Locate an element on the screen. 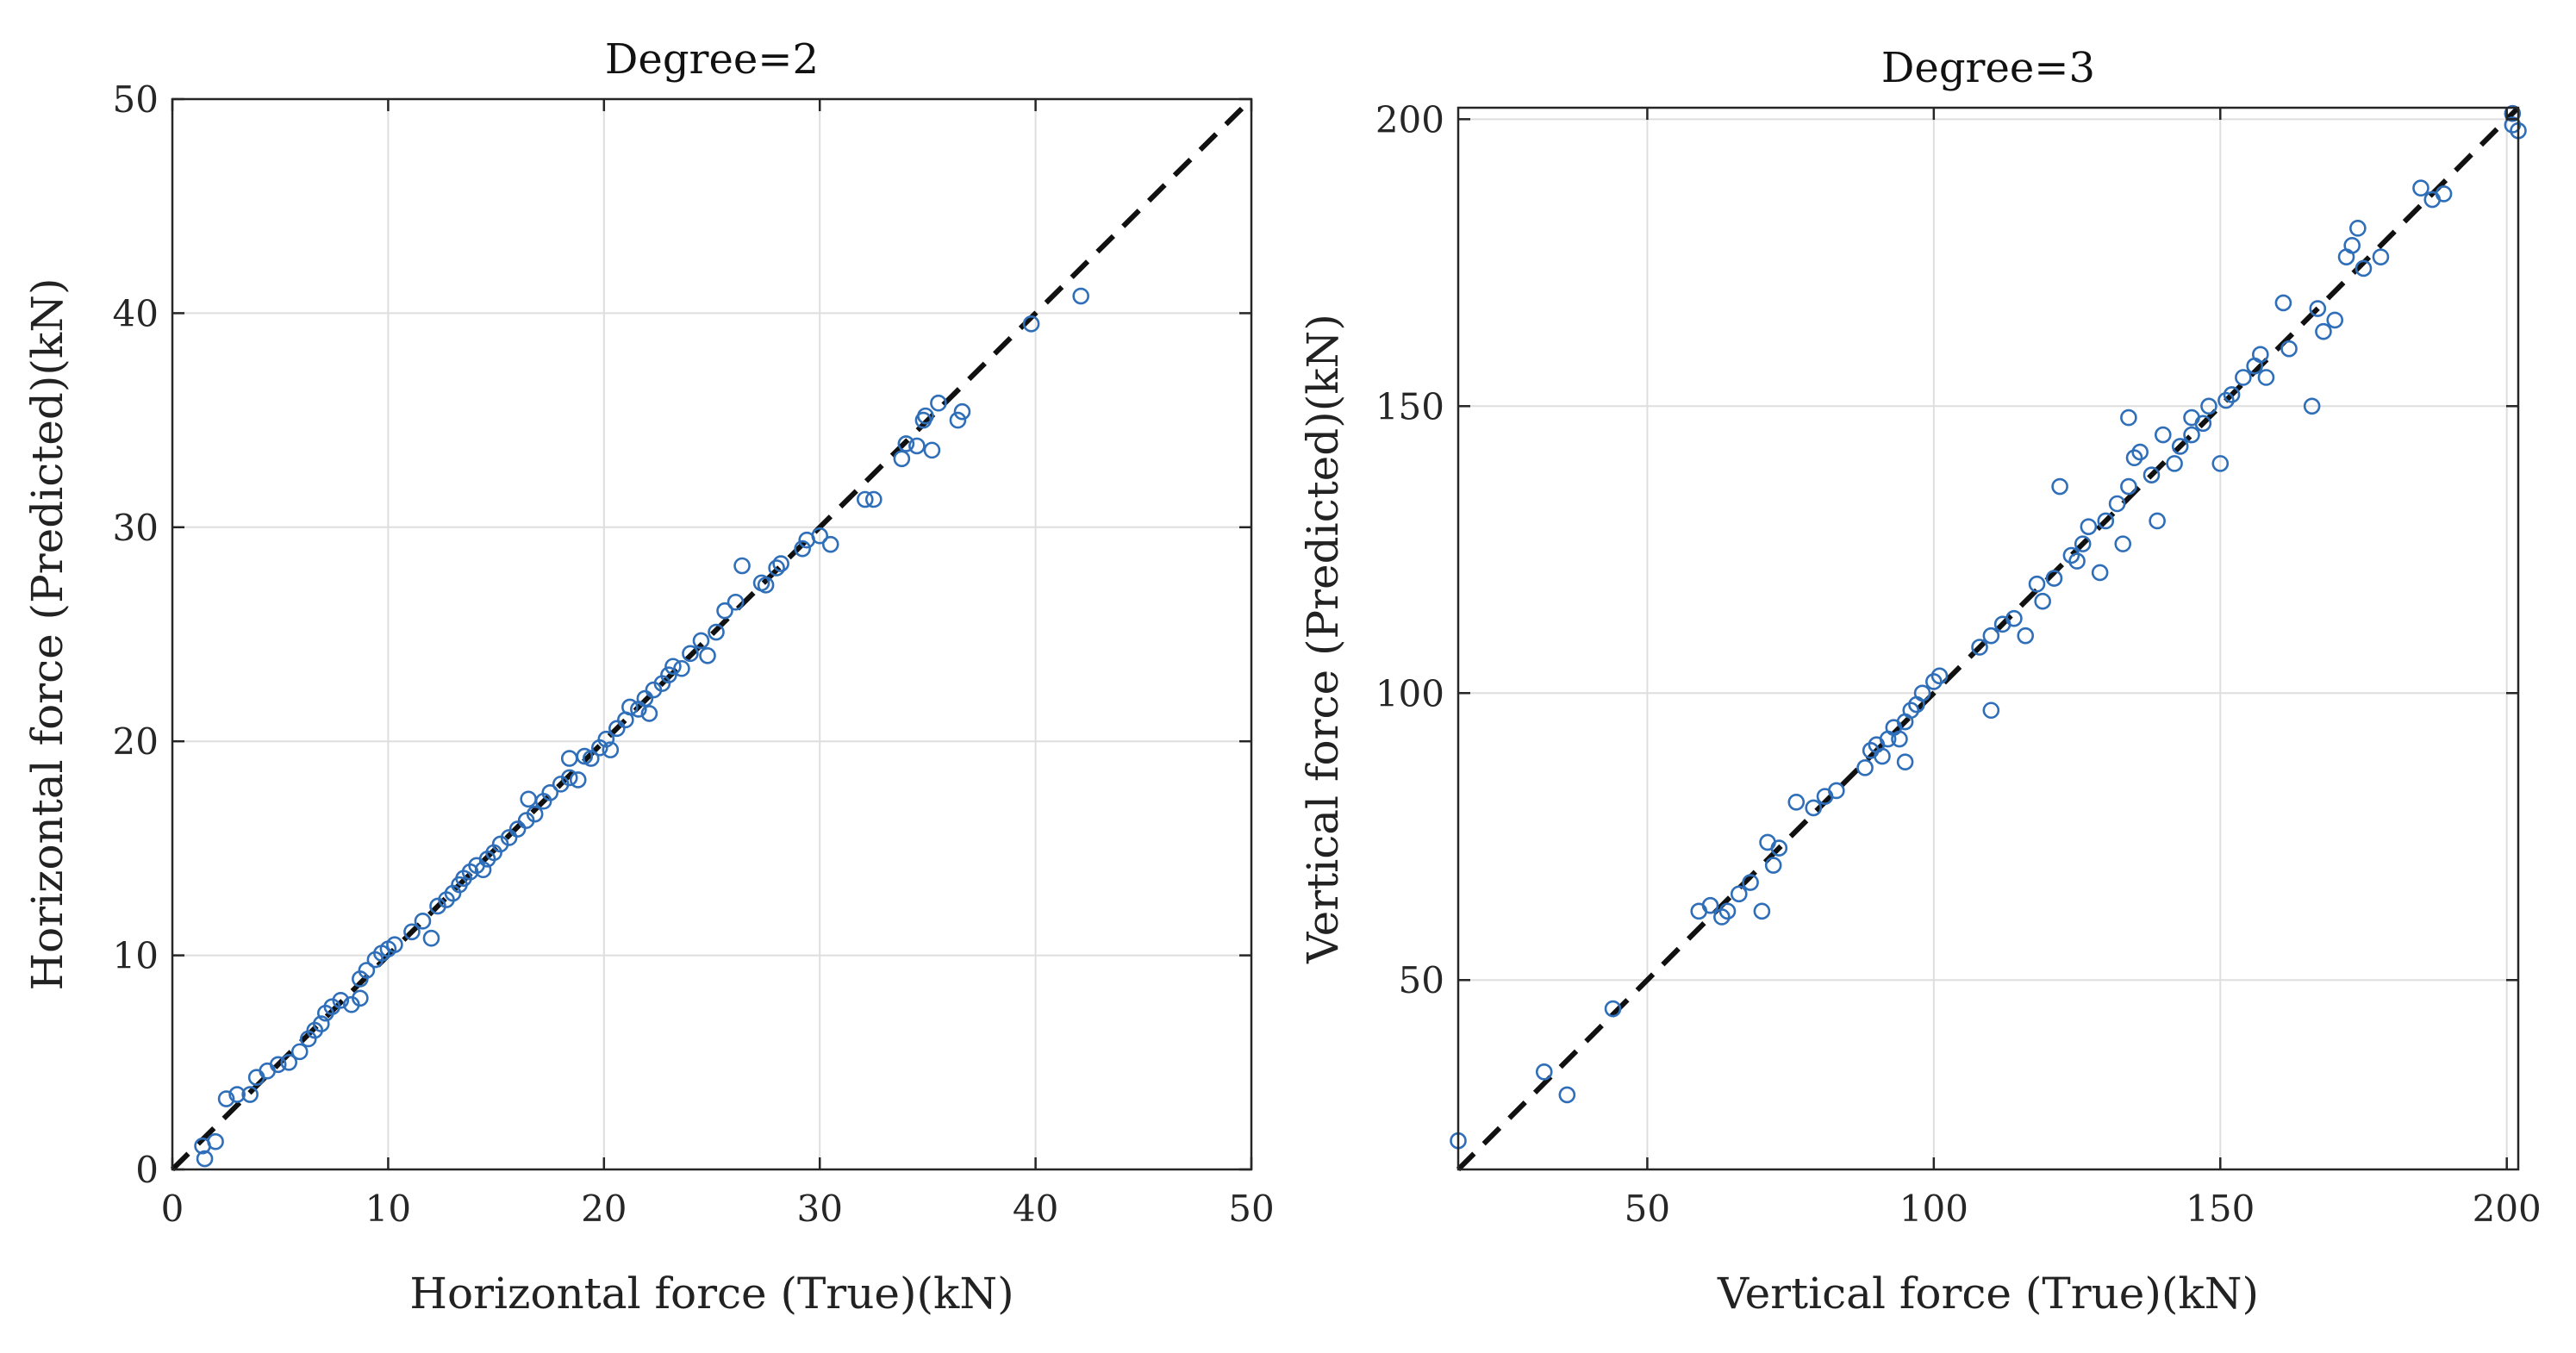 Image resolution: width=2576 pixels, height=1353 pixels. y-axis-label: Vertical force (Predicted)(kN) is located at coordinates (1323, 639).